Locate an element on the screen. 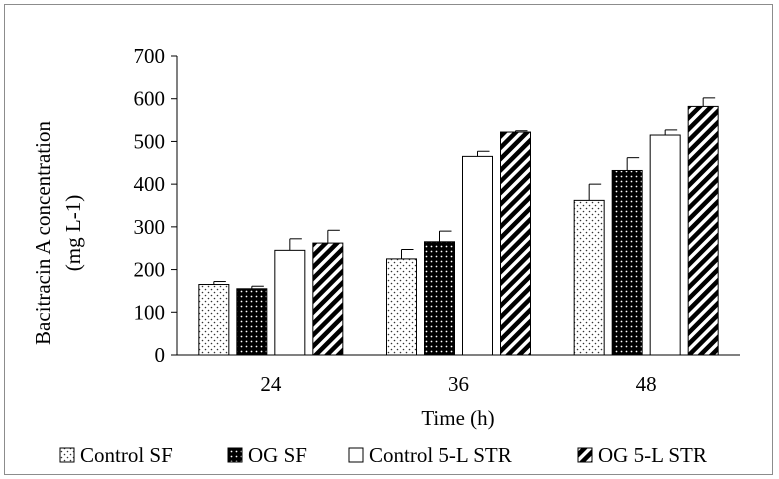 Image resolution: width=779 pixels, height=479 pixels. legend-label: OG 5-L STR is located at coordinates (652, 455).